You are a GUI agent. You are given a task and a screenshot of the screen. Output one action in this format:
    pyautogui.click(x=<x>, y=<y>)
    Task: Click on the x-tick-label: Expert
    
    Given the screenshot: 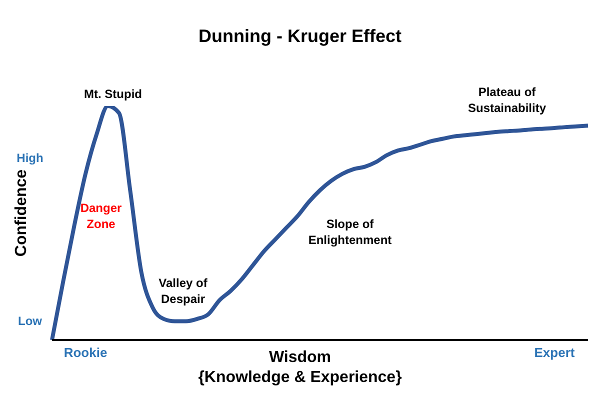 What is the action you would take?
    pyautogui.click(x=555, y=352)
    